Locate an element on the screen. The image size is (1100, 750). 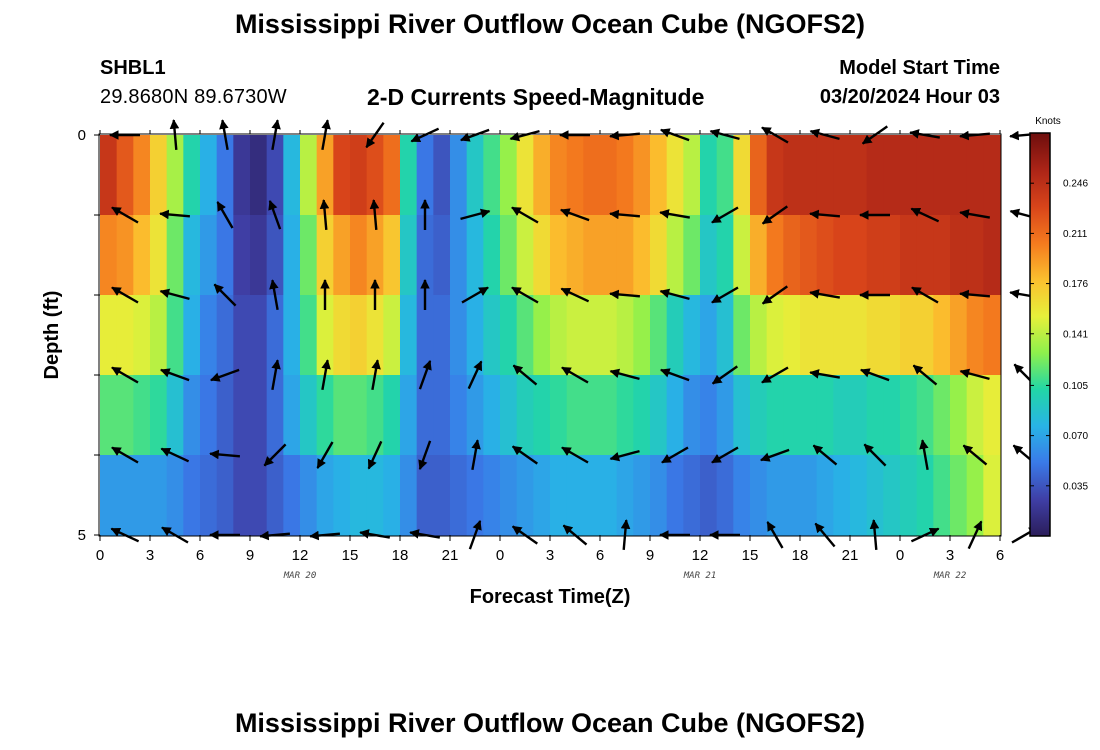
colorbar-tick-label: 0.246 is located at coordinates (1075, 184).